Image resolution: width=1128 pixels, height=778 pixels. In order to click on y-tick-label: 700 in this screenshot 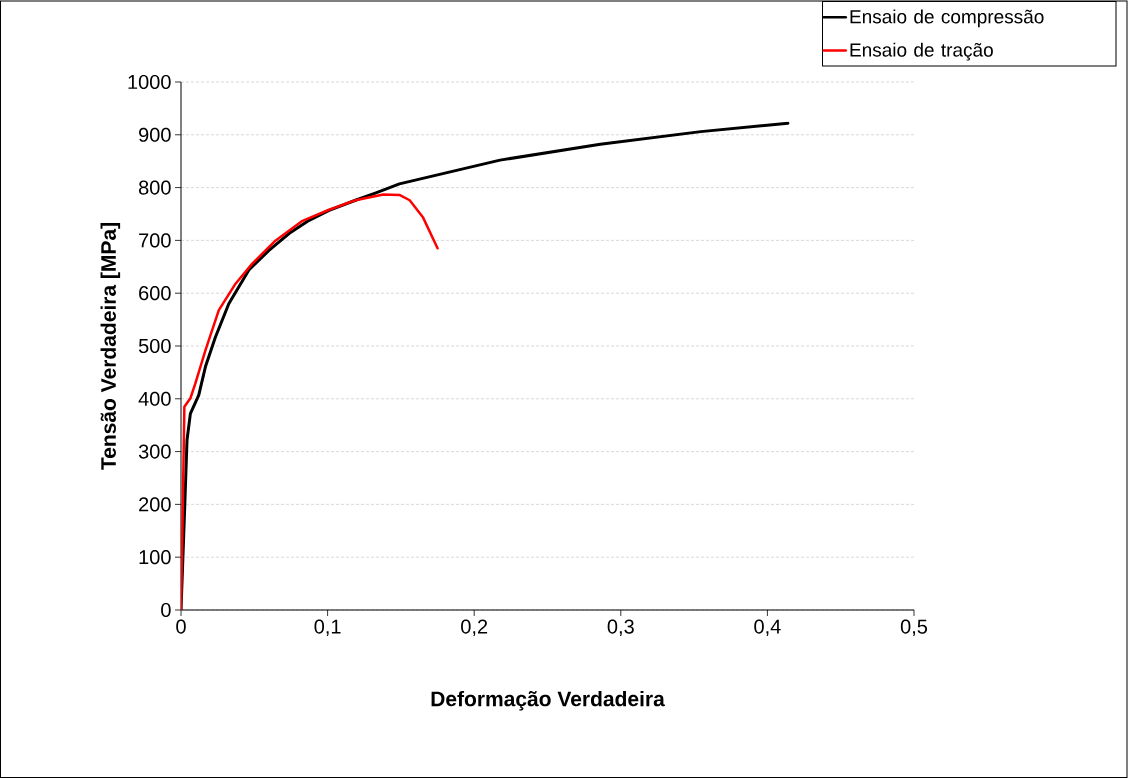, I will do `click(155, 240)`.